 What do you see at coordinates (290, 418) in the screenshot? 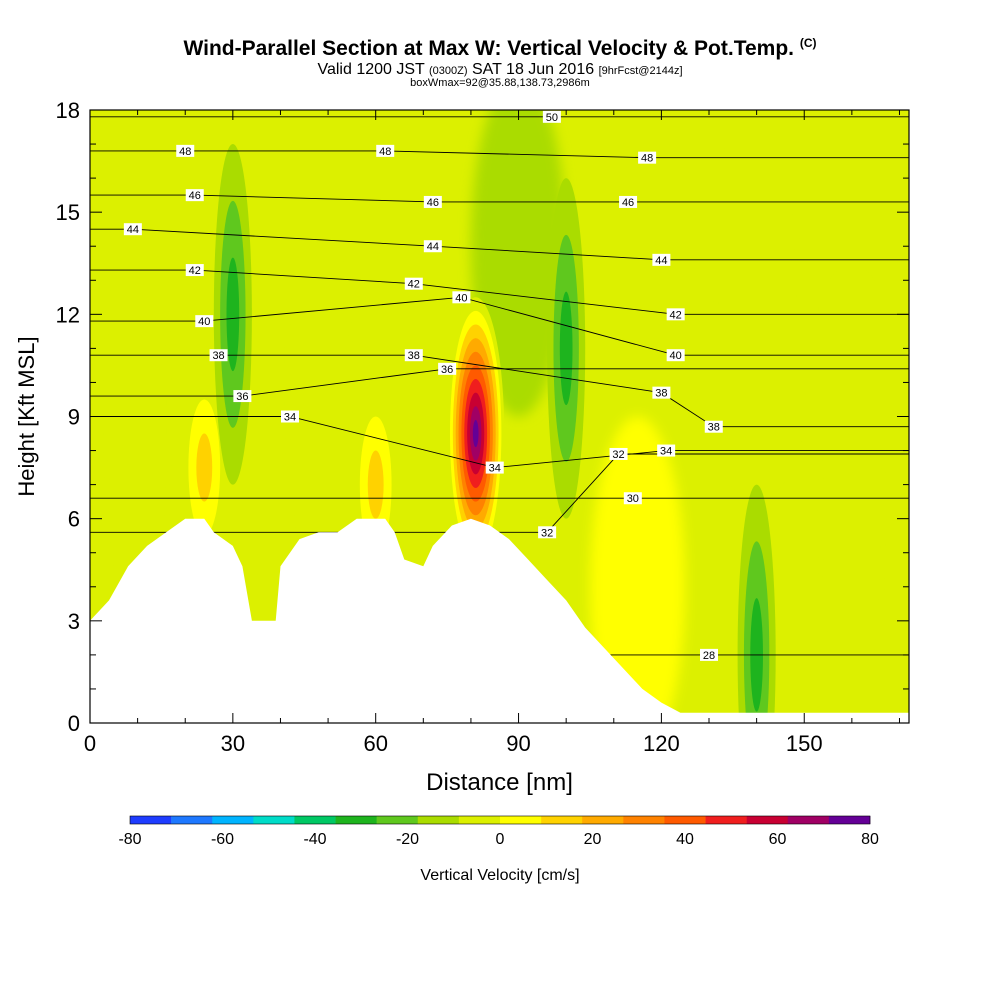
I see `theta-label-text: 34` at bounding box center [290, 418].